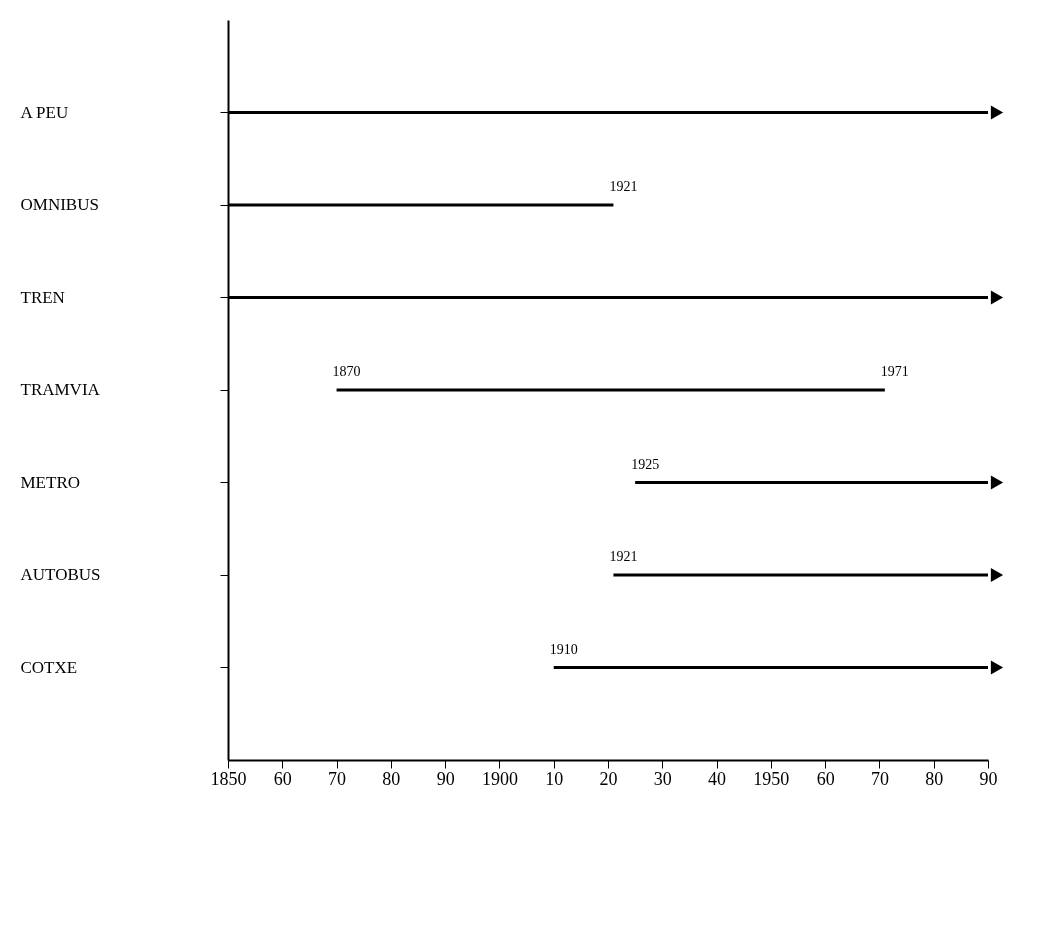 This screenshot has width=1055, height=928. Describe the element at coordinates (60, 389) in the screenshot. I see `y-tick-label: TRAMVIA` at that location.